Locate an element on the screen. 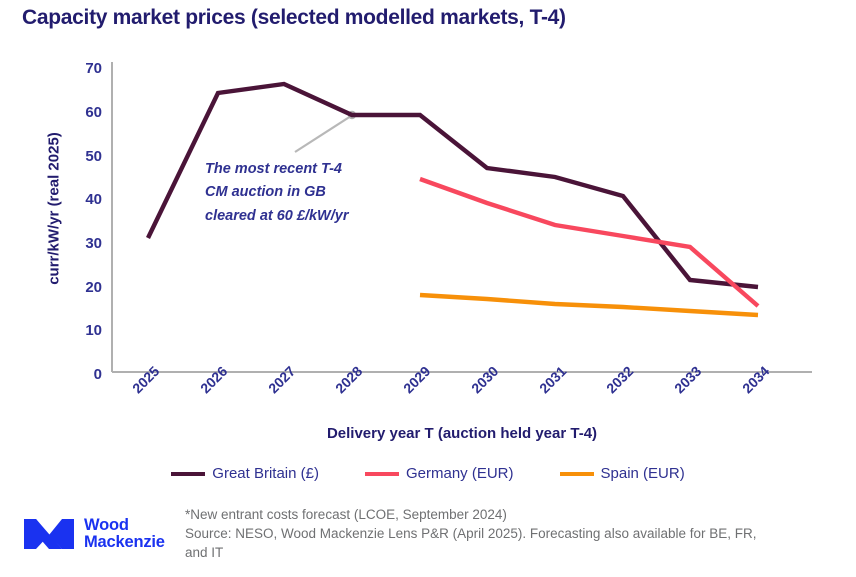 Image resolution: width=856 pixels, height=577 pixels. annotation-leader-line is located at coordinates (323, 134).